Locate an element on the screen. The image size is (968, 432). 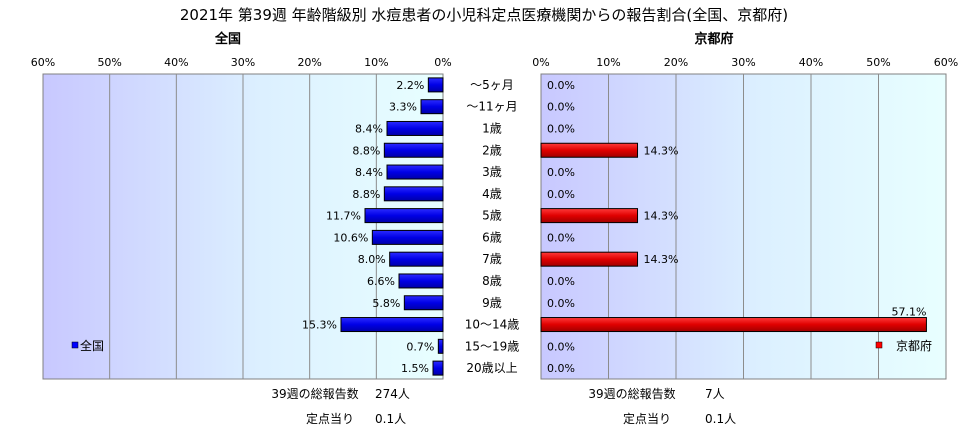
category-label: 6歳 is located at coordinates (492, 237).